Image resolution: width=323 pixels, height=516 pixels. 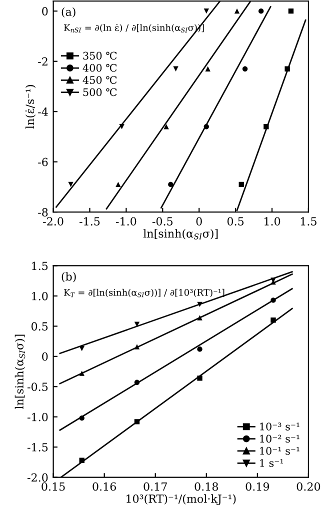 I want to click on y-tick-label: -6, so click(x=43, y=162).